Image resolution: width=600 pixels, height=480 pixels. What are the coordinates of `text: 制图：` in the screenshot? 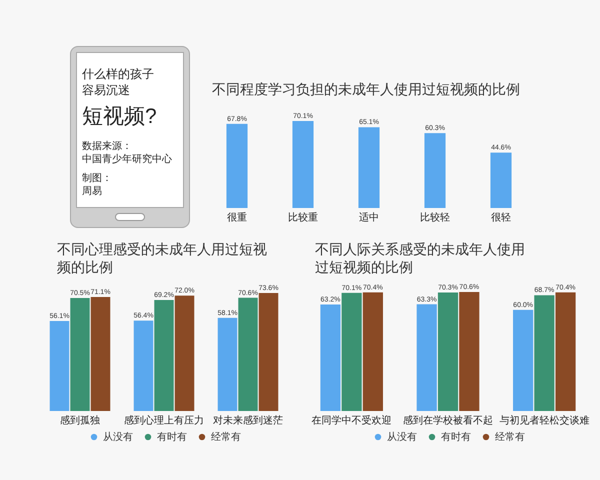 It's located at (97, 178).